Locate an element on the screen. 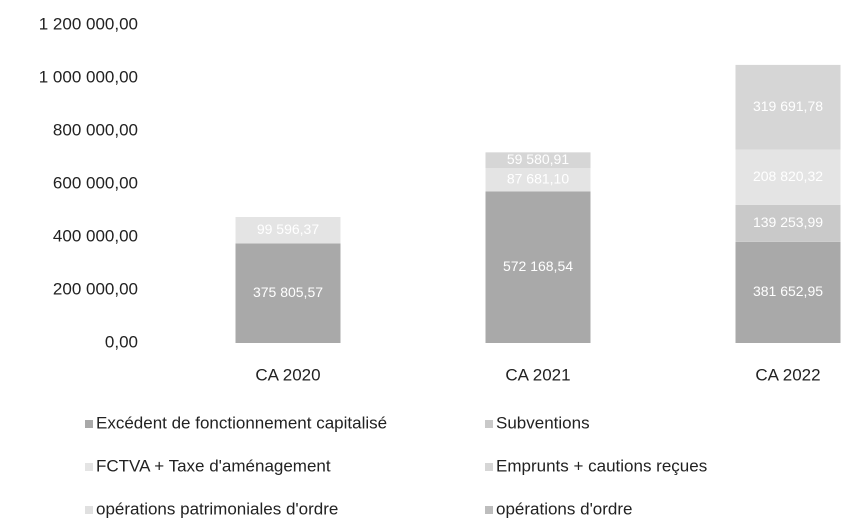 The height and width of the screenshot is (524, 841). data-label: 375 805,57 is located at coordinates (288, 292).